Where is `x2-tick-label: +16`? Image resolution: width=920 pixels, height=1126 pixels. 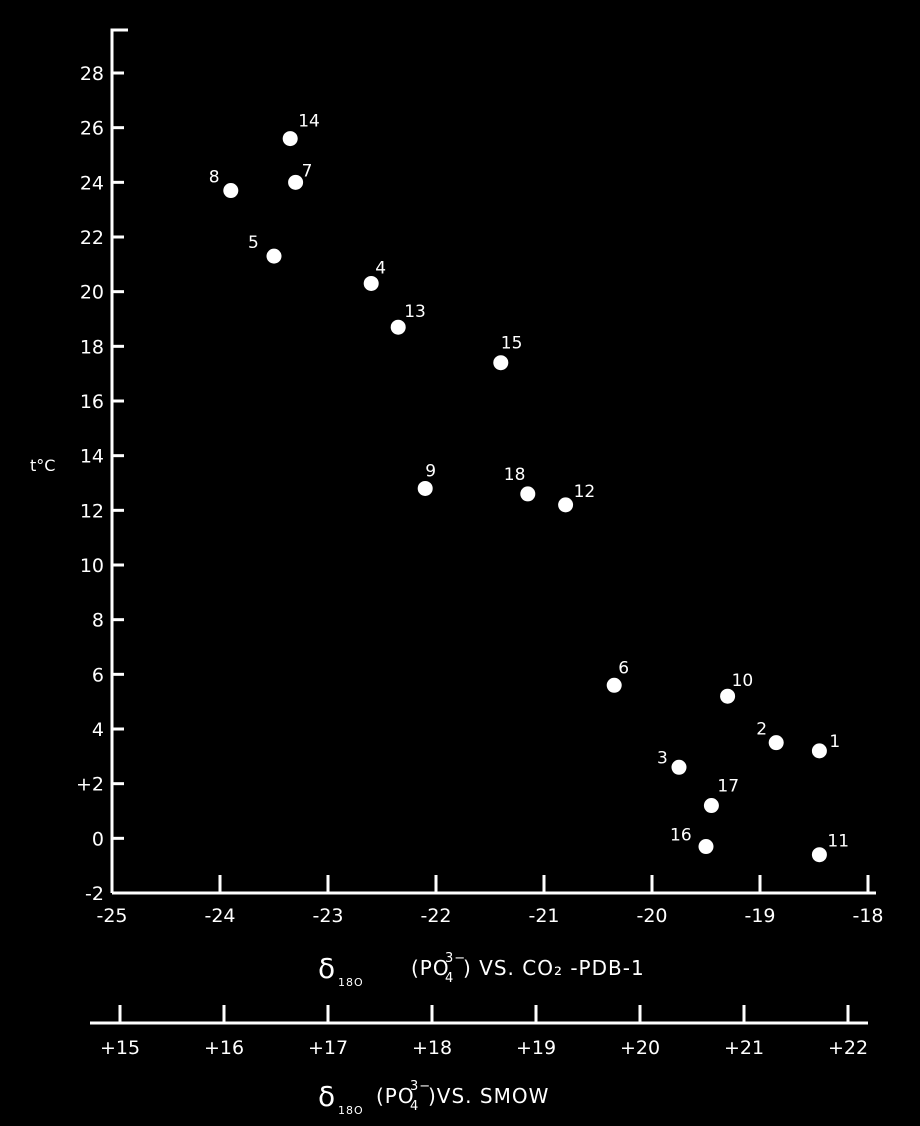
x2-tick-label: +16 is located at coordinates (224, 1048).